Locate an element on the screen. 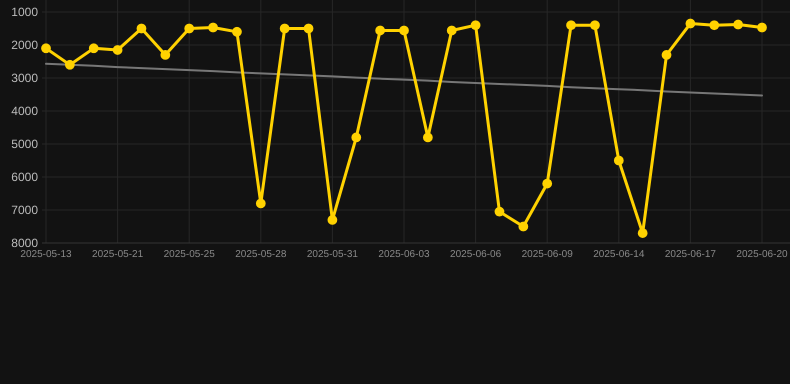 This screenshot has height=384, width=790. x-tick-label: 2025-05-31 is located at coordinates (332, 254).